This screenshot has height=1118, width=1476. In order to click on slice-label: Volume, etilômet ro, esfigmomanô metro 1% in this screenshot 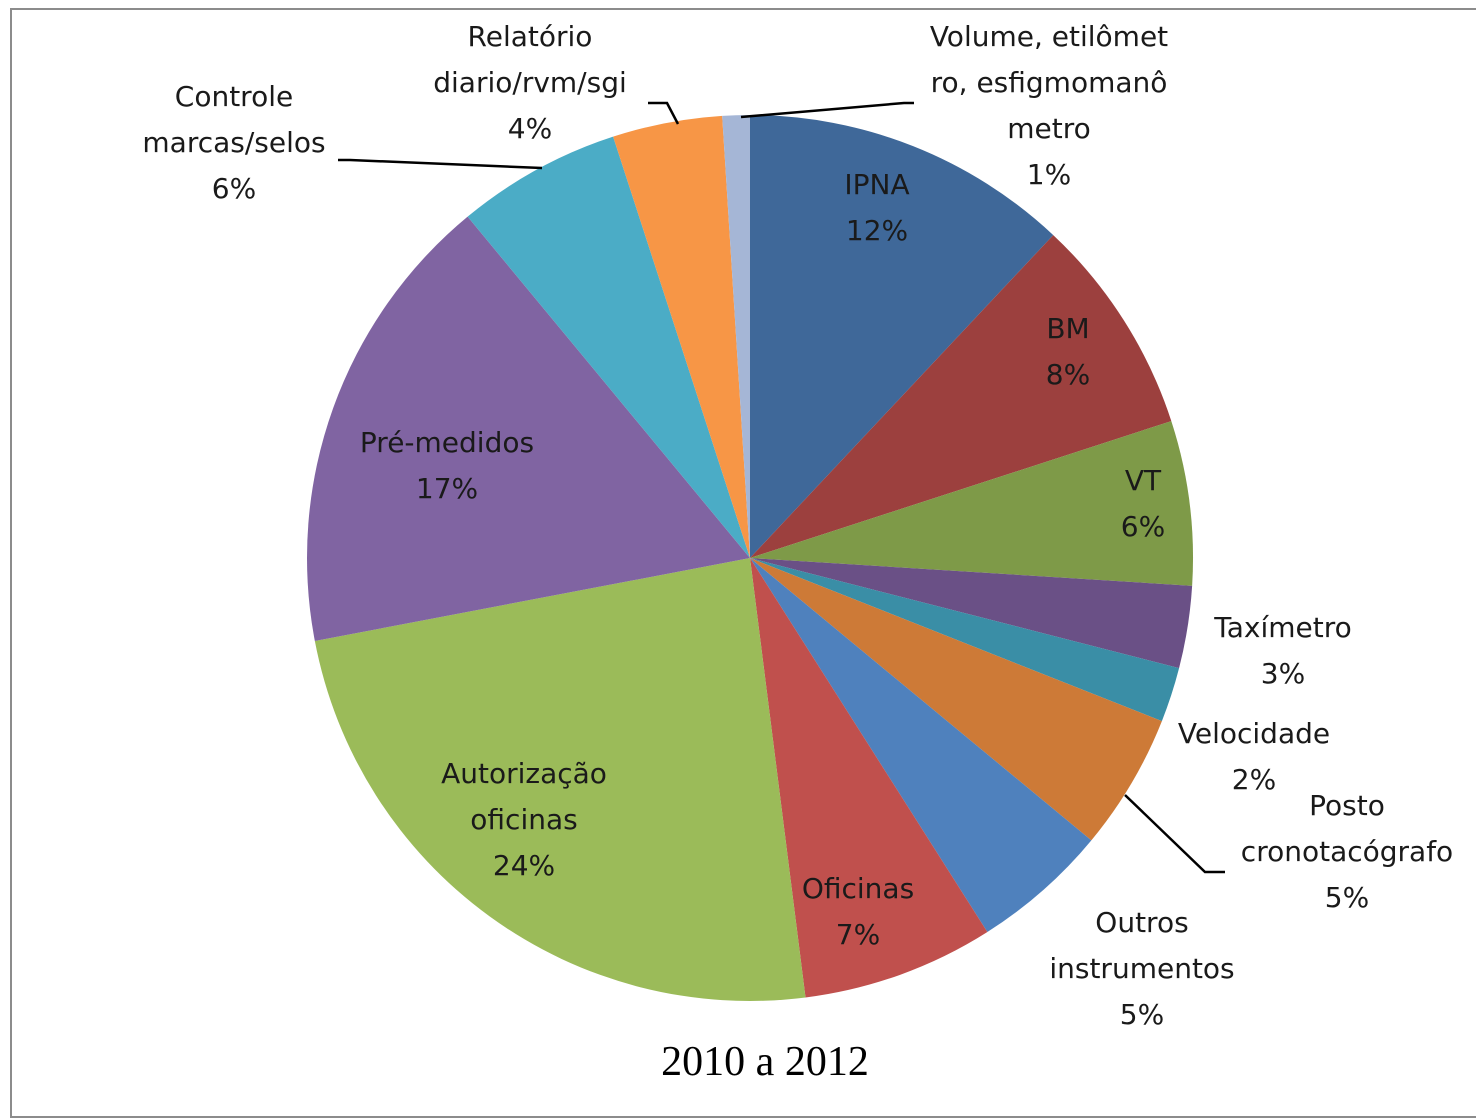, I will do `click(1049, 105)`.